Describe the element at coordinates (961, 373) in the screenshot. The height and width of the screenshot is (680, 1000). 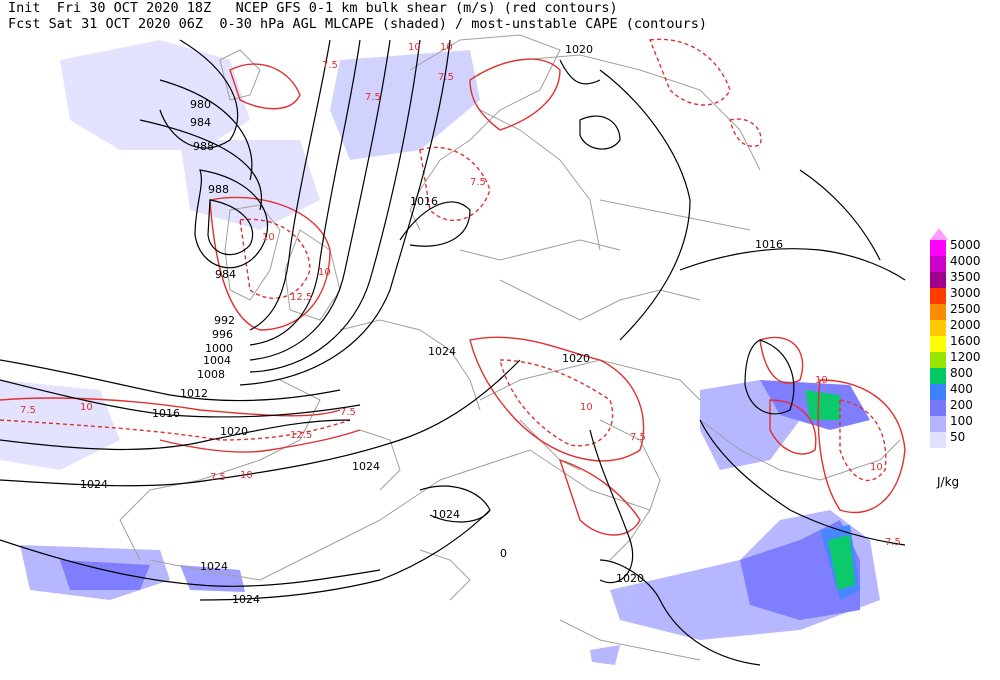
I see `legend-label: 800` at that location.